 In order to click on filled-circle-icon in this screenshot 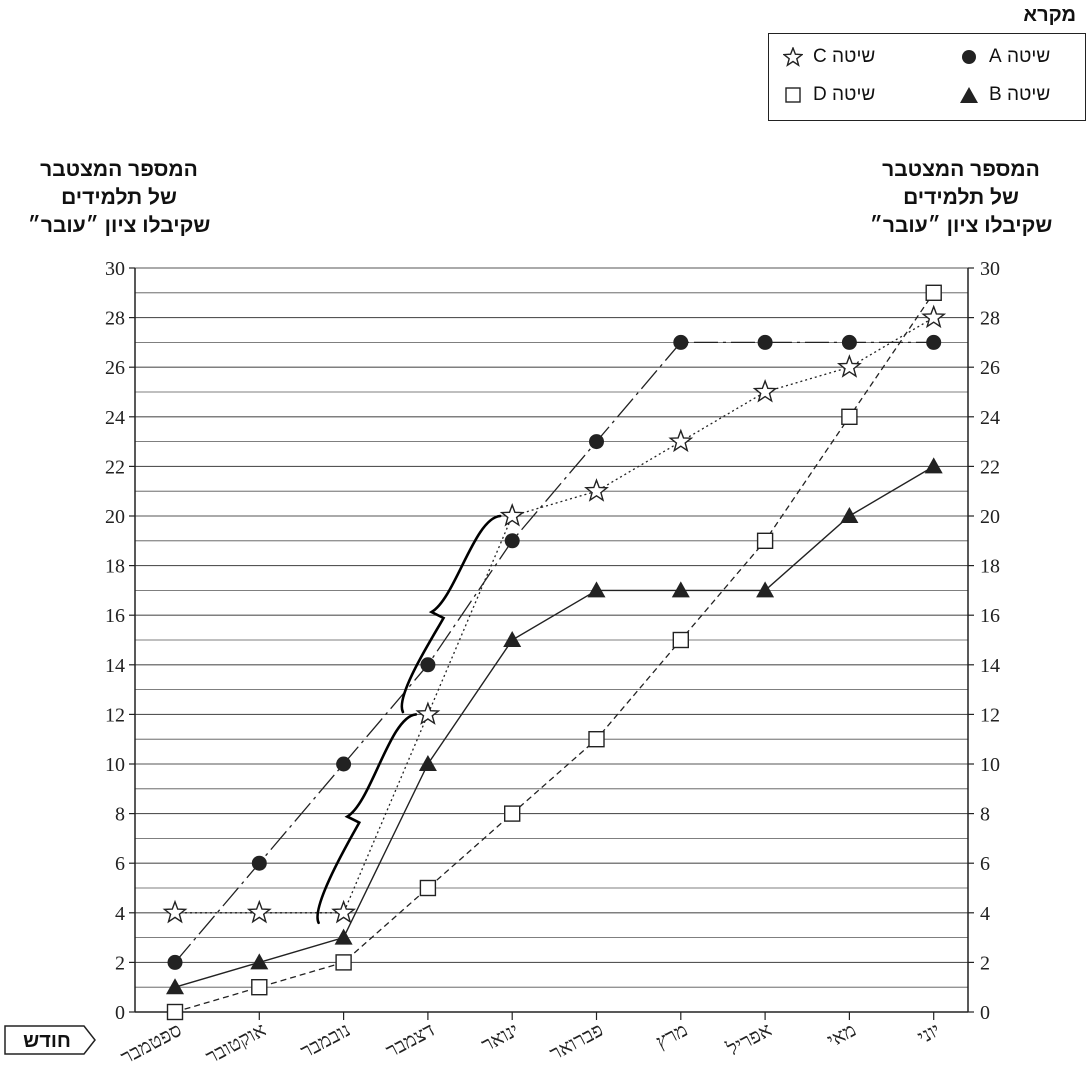, I will do `click(969, 57)`.